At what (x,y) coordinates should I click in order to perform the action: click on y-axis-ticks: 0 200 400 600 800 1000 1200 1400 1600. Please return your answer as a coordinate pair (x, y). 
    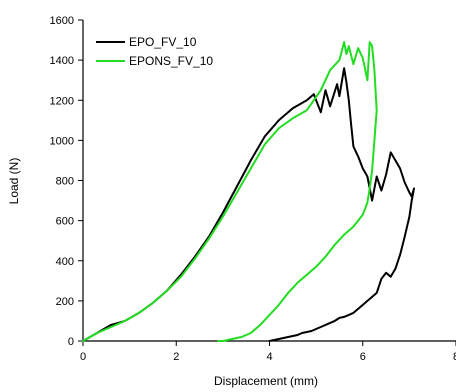
    Looking at the image, I should click on (66, 181).